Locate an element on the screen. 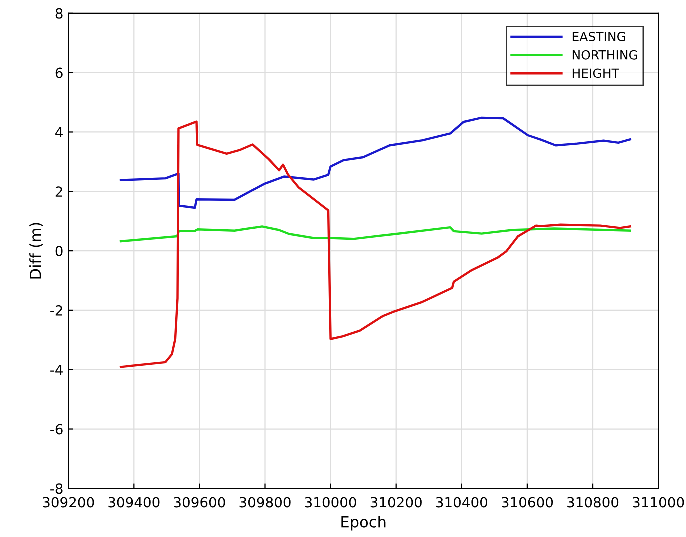 This screenshot has height=537, width=686. x-tick-label: 309800 is located at coordinates (265, 502).